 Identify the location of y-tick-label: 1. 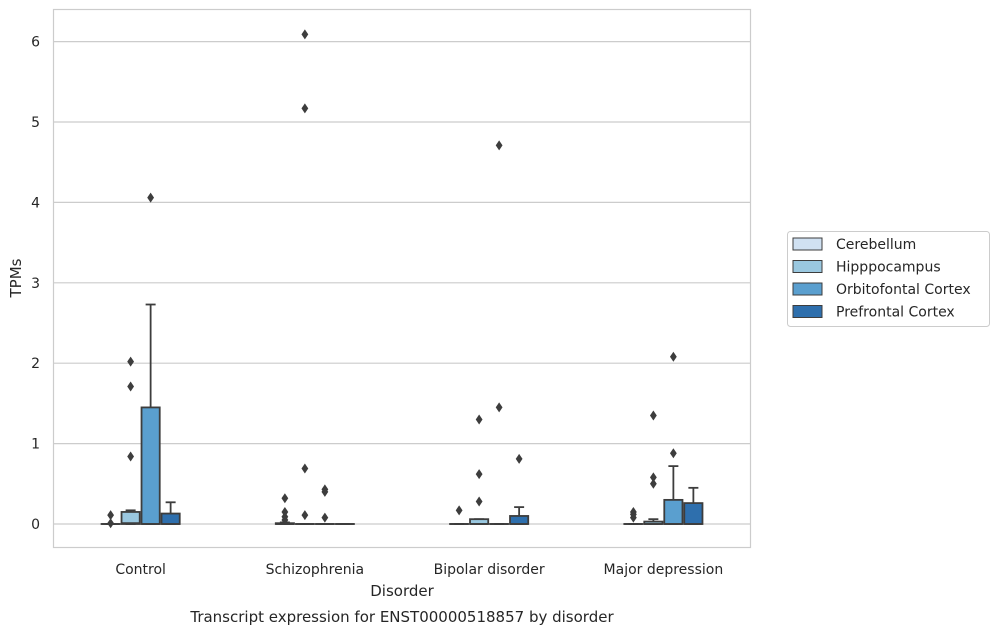
(35, 445).